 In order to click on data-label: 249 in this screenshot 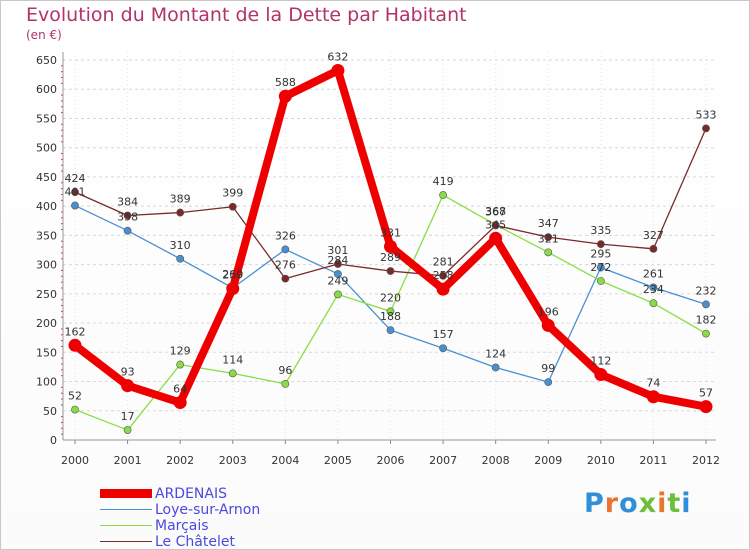, I will do `click(337, 280)`.